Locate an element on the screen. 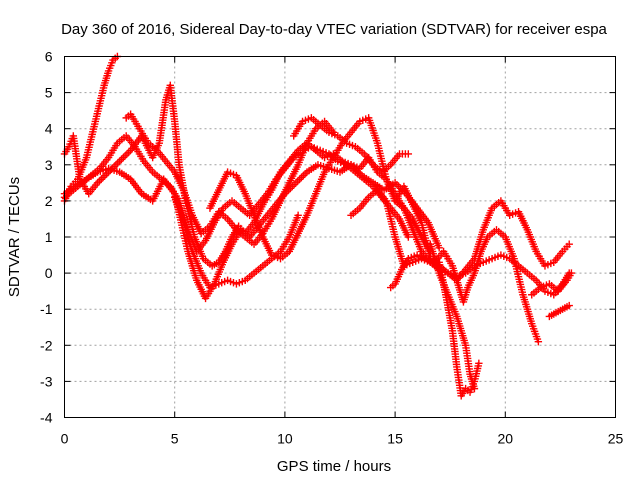  y-axis-label: SDTVAR / TECUs is located at coordinates (14, 237).